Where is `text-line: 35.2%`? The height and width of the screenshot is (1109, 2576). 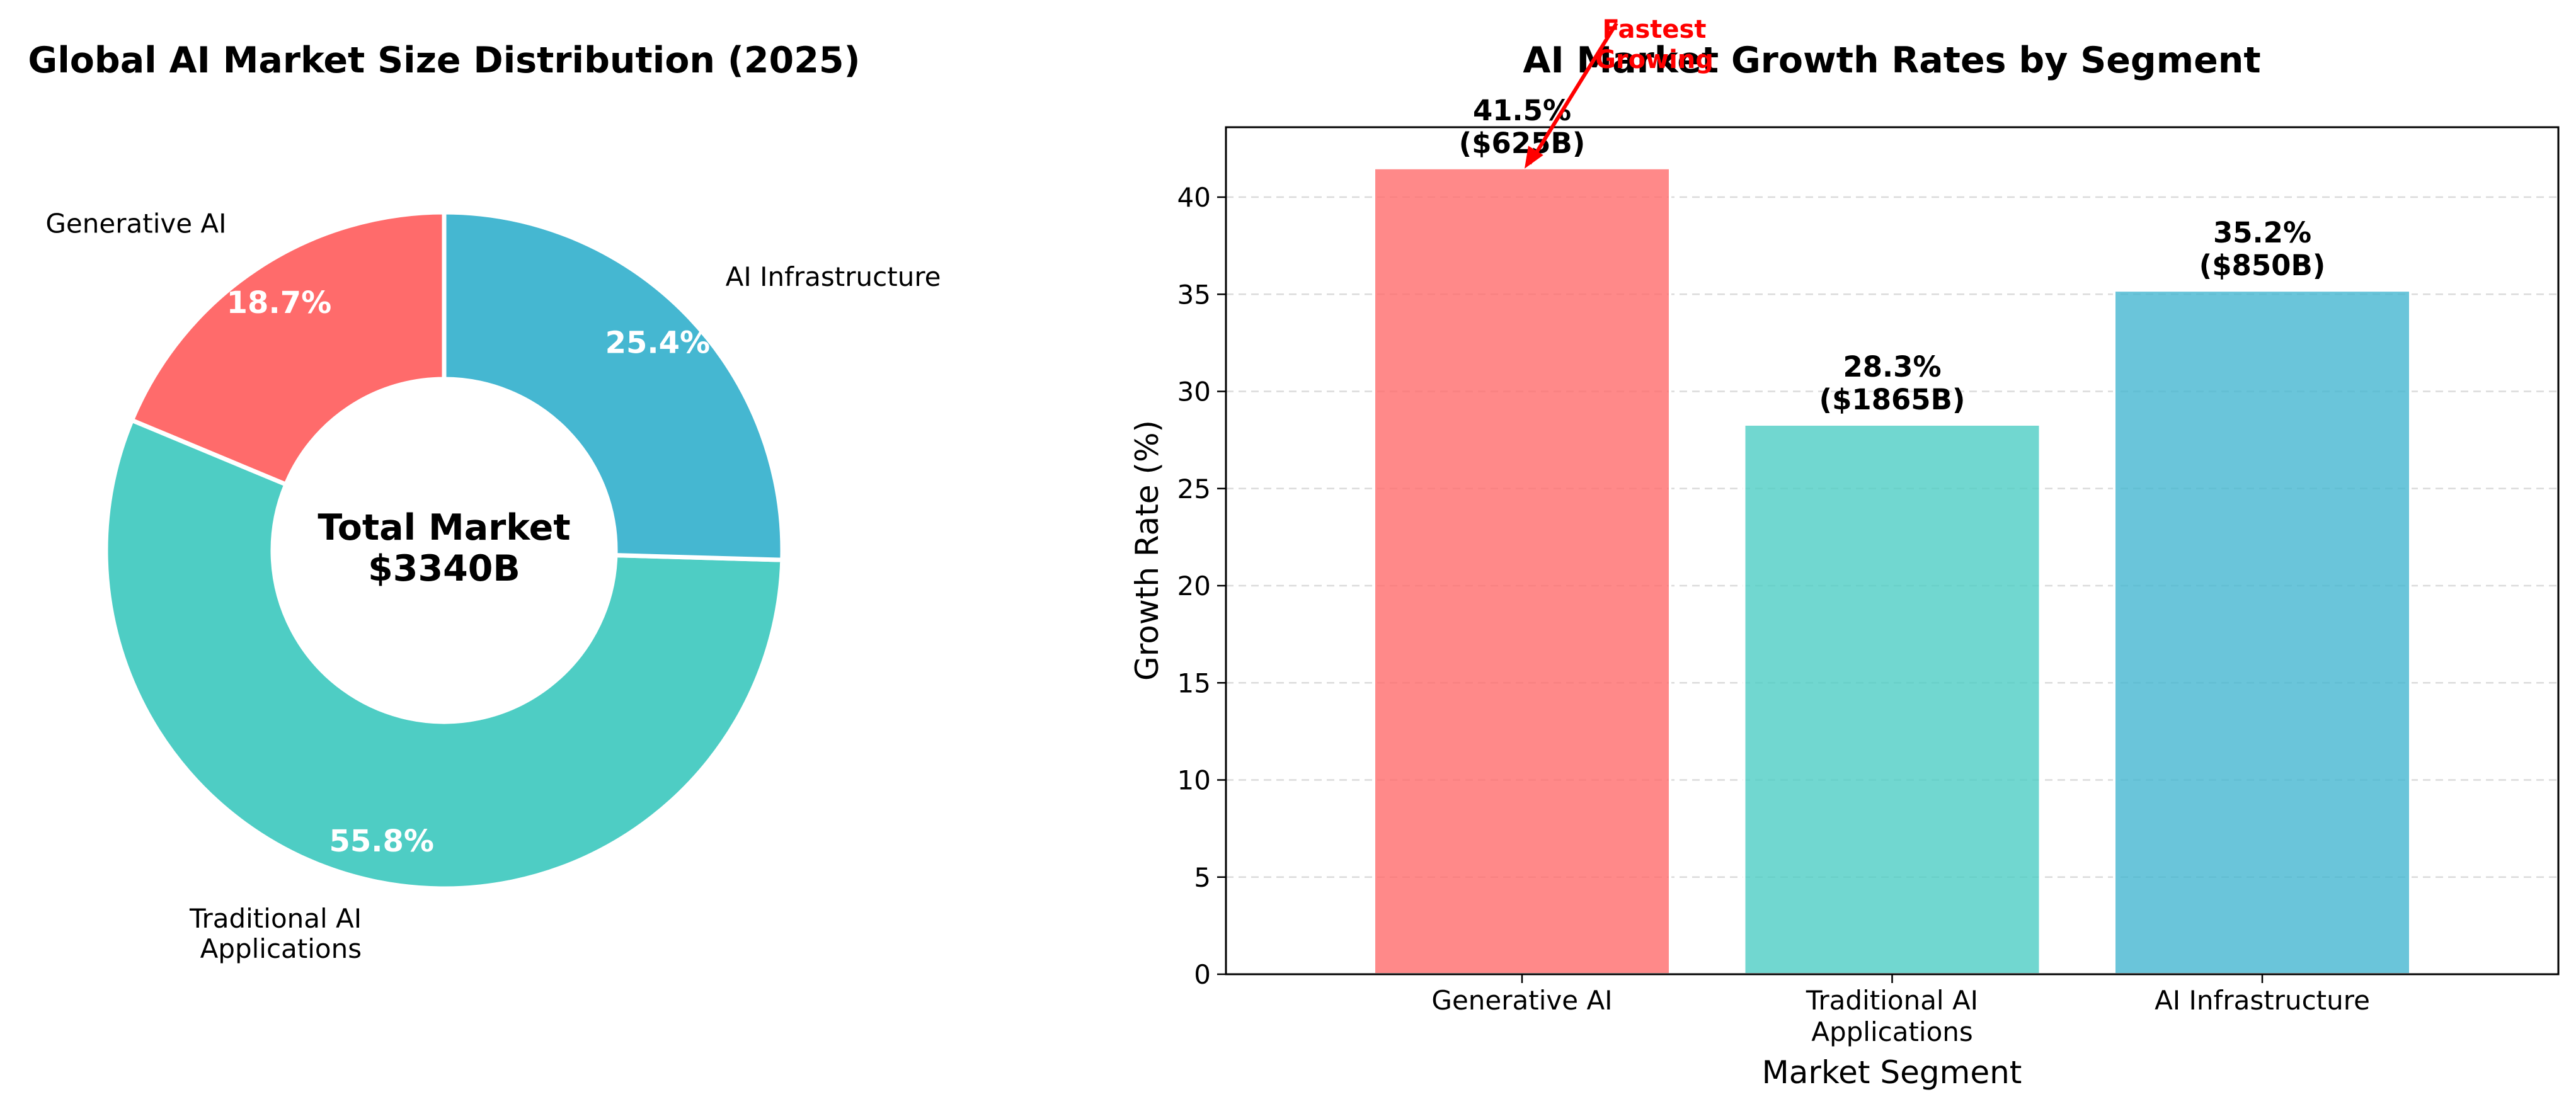 text-line: 35.2% is located at coordinates (2262, 232).